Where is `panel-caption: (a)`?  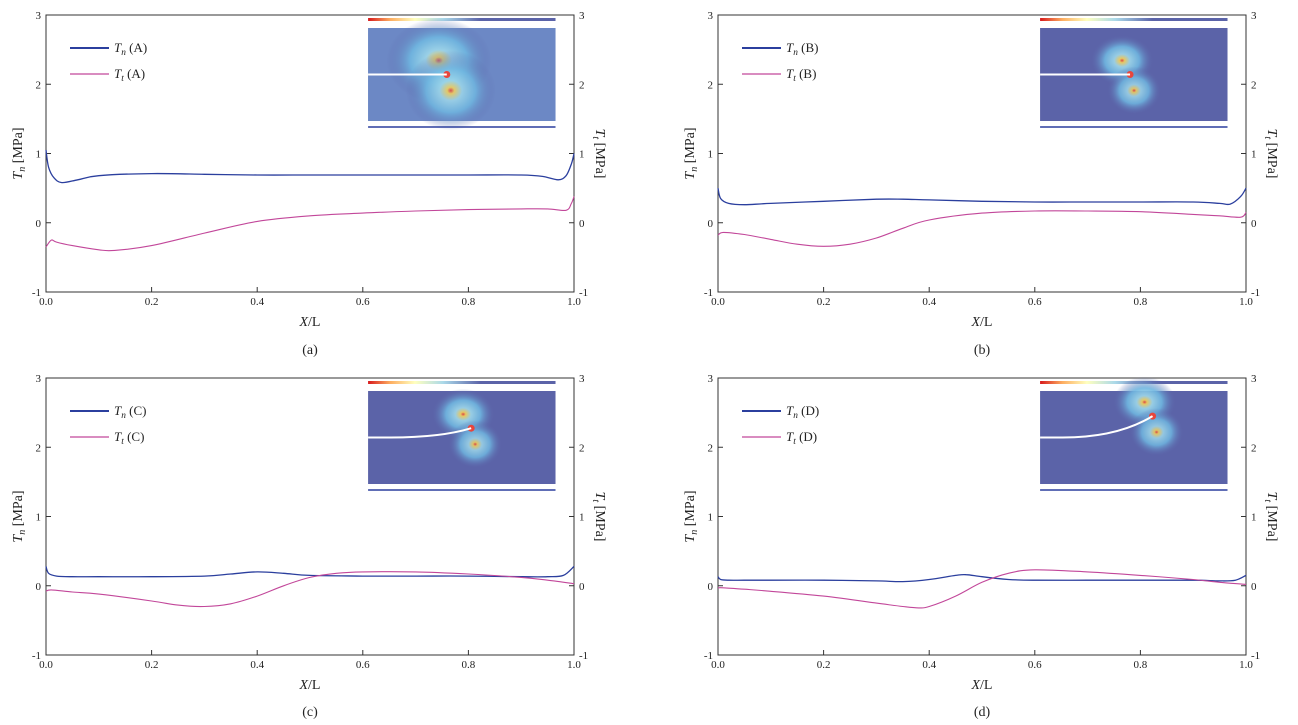 panel-caption: (a) is located at coordinates (310, 350).